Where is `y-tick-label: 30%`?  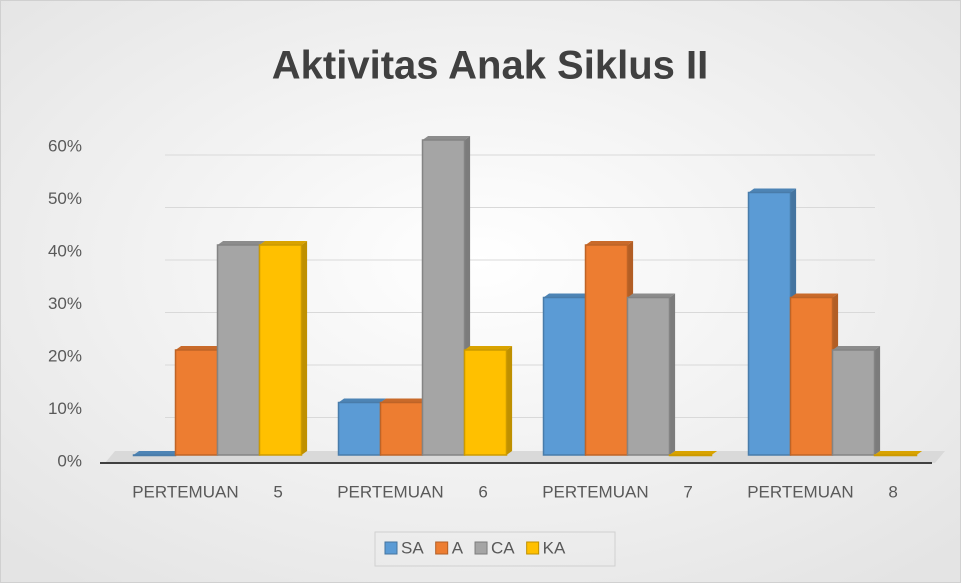
y-tick-label: 30% is located at coordinates (65, 303).